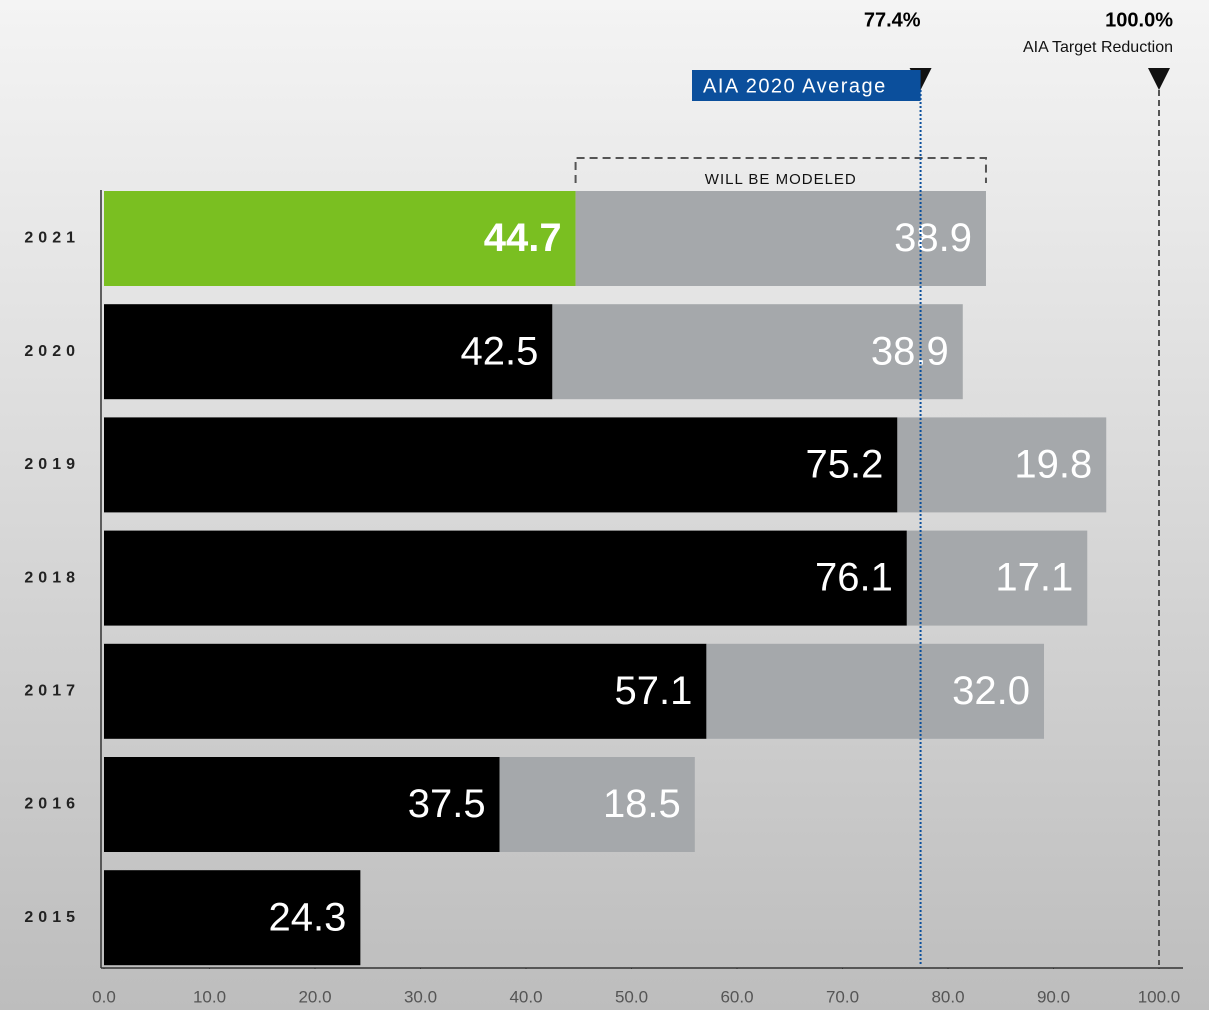 This screenshot has height=1010, width=1209. Describe the element at coordinates (1159, 996) in the screenshot. I see `x-tick-label: 100.0` at that location.